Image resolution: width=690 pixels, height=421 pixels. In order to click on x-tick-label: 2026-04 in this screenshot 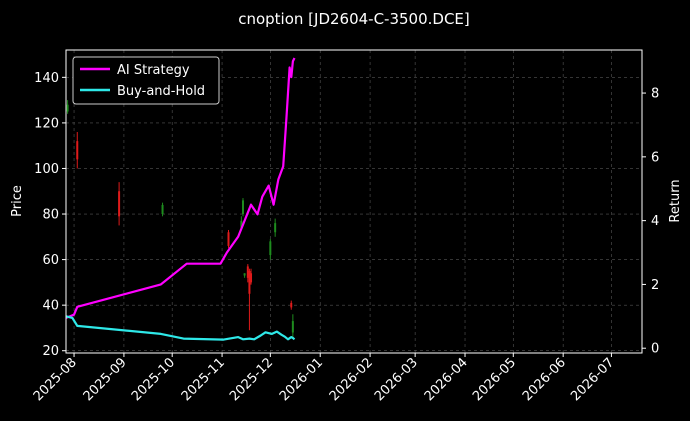, I will do `click(446, 379)`.